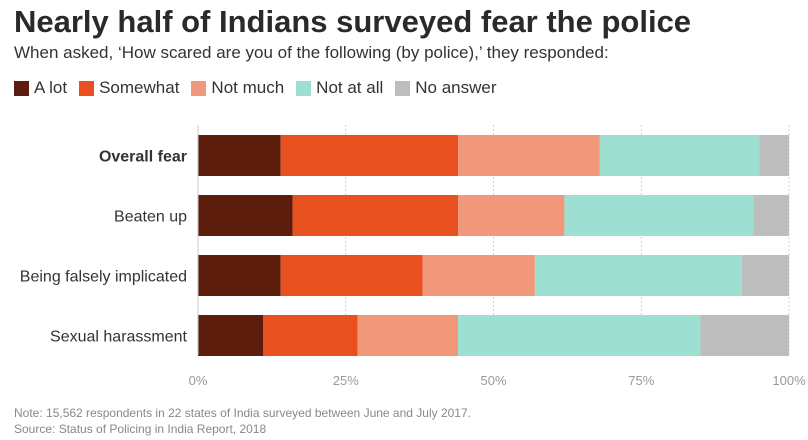  Describe the element at coordinates (21, 88) in the screenshot. I see `legend-swatch-a-lot` at that location.